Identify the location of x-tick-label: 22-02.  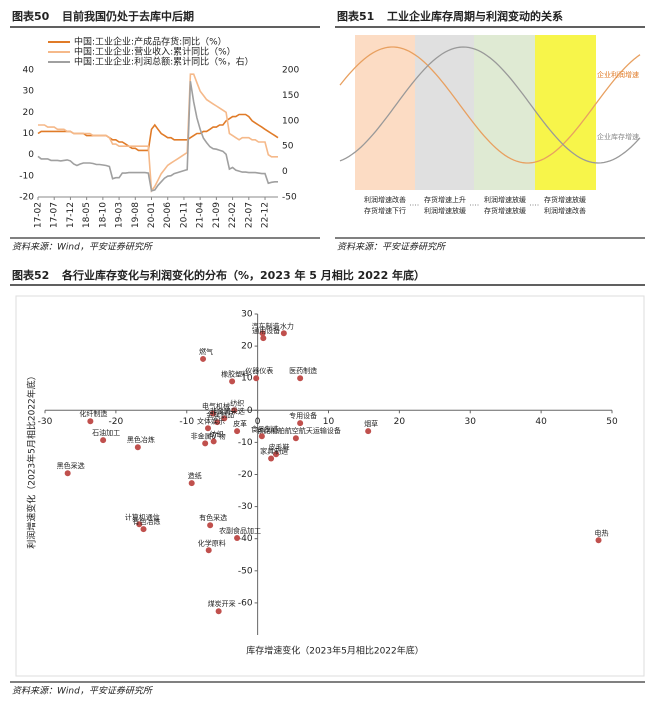
(233, 215).